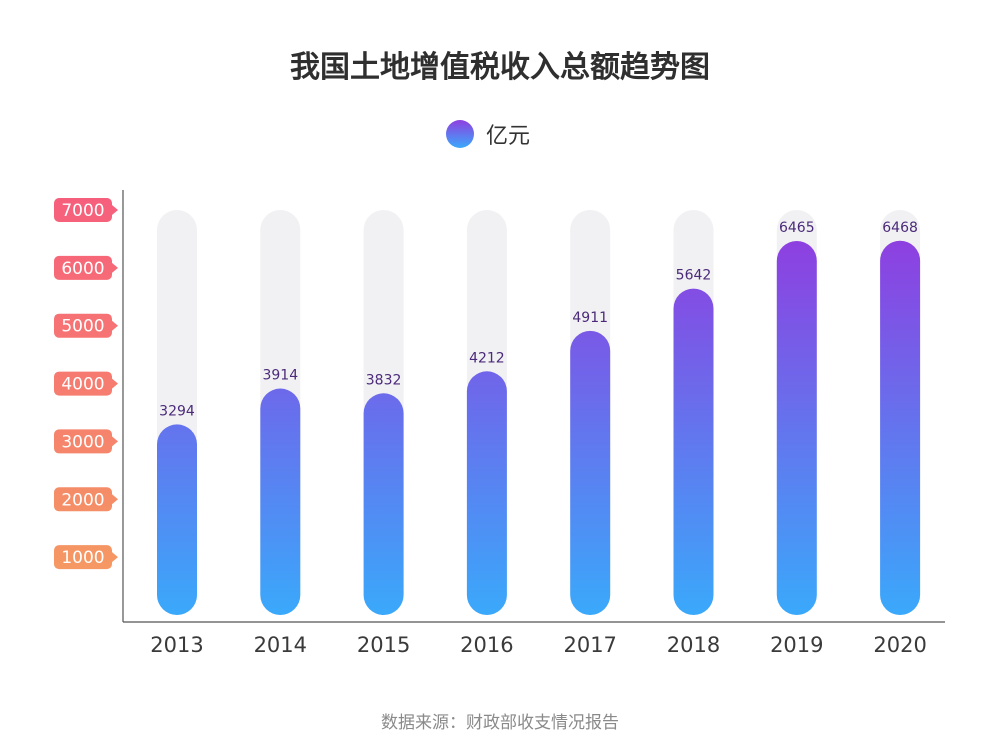 This screenshot has width=1000, height=750. I want to click on data-label: 4911, so click(590, 318).